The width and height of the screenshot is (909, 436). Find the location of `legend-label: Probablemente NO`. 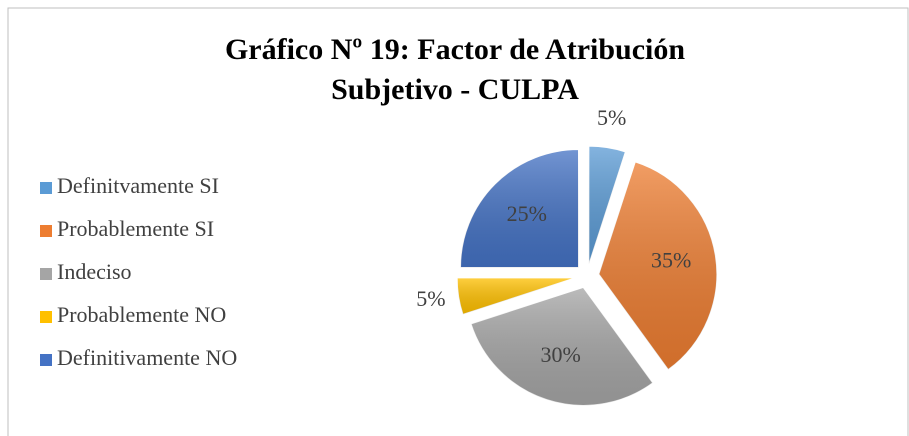

legend-label: Probablemente NO is located at coordinates (141, 314).